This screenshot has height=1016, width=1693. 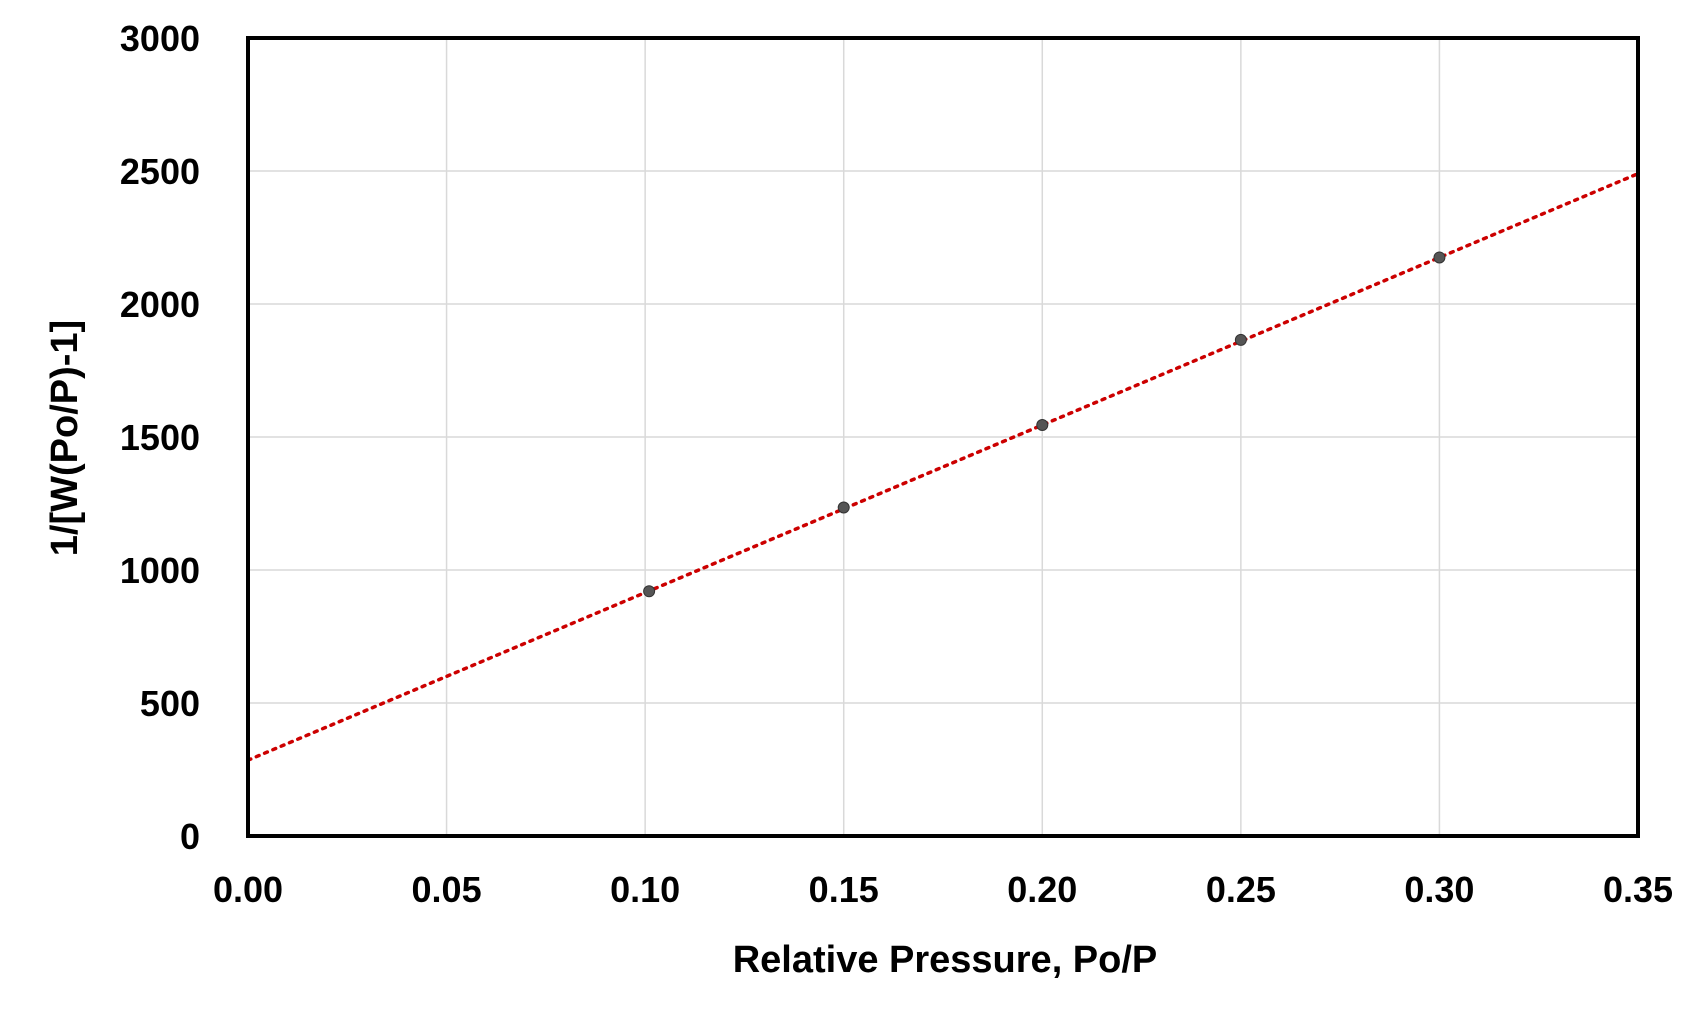 What do you see at coordinates (65, 438) in the screenshot?
I see `y-axis-label: 1/[W(Po/P)-1]` at bounding box center [65, 438].